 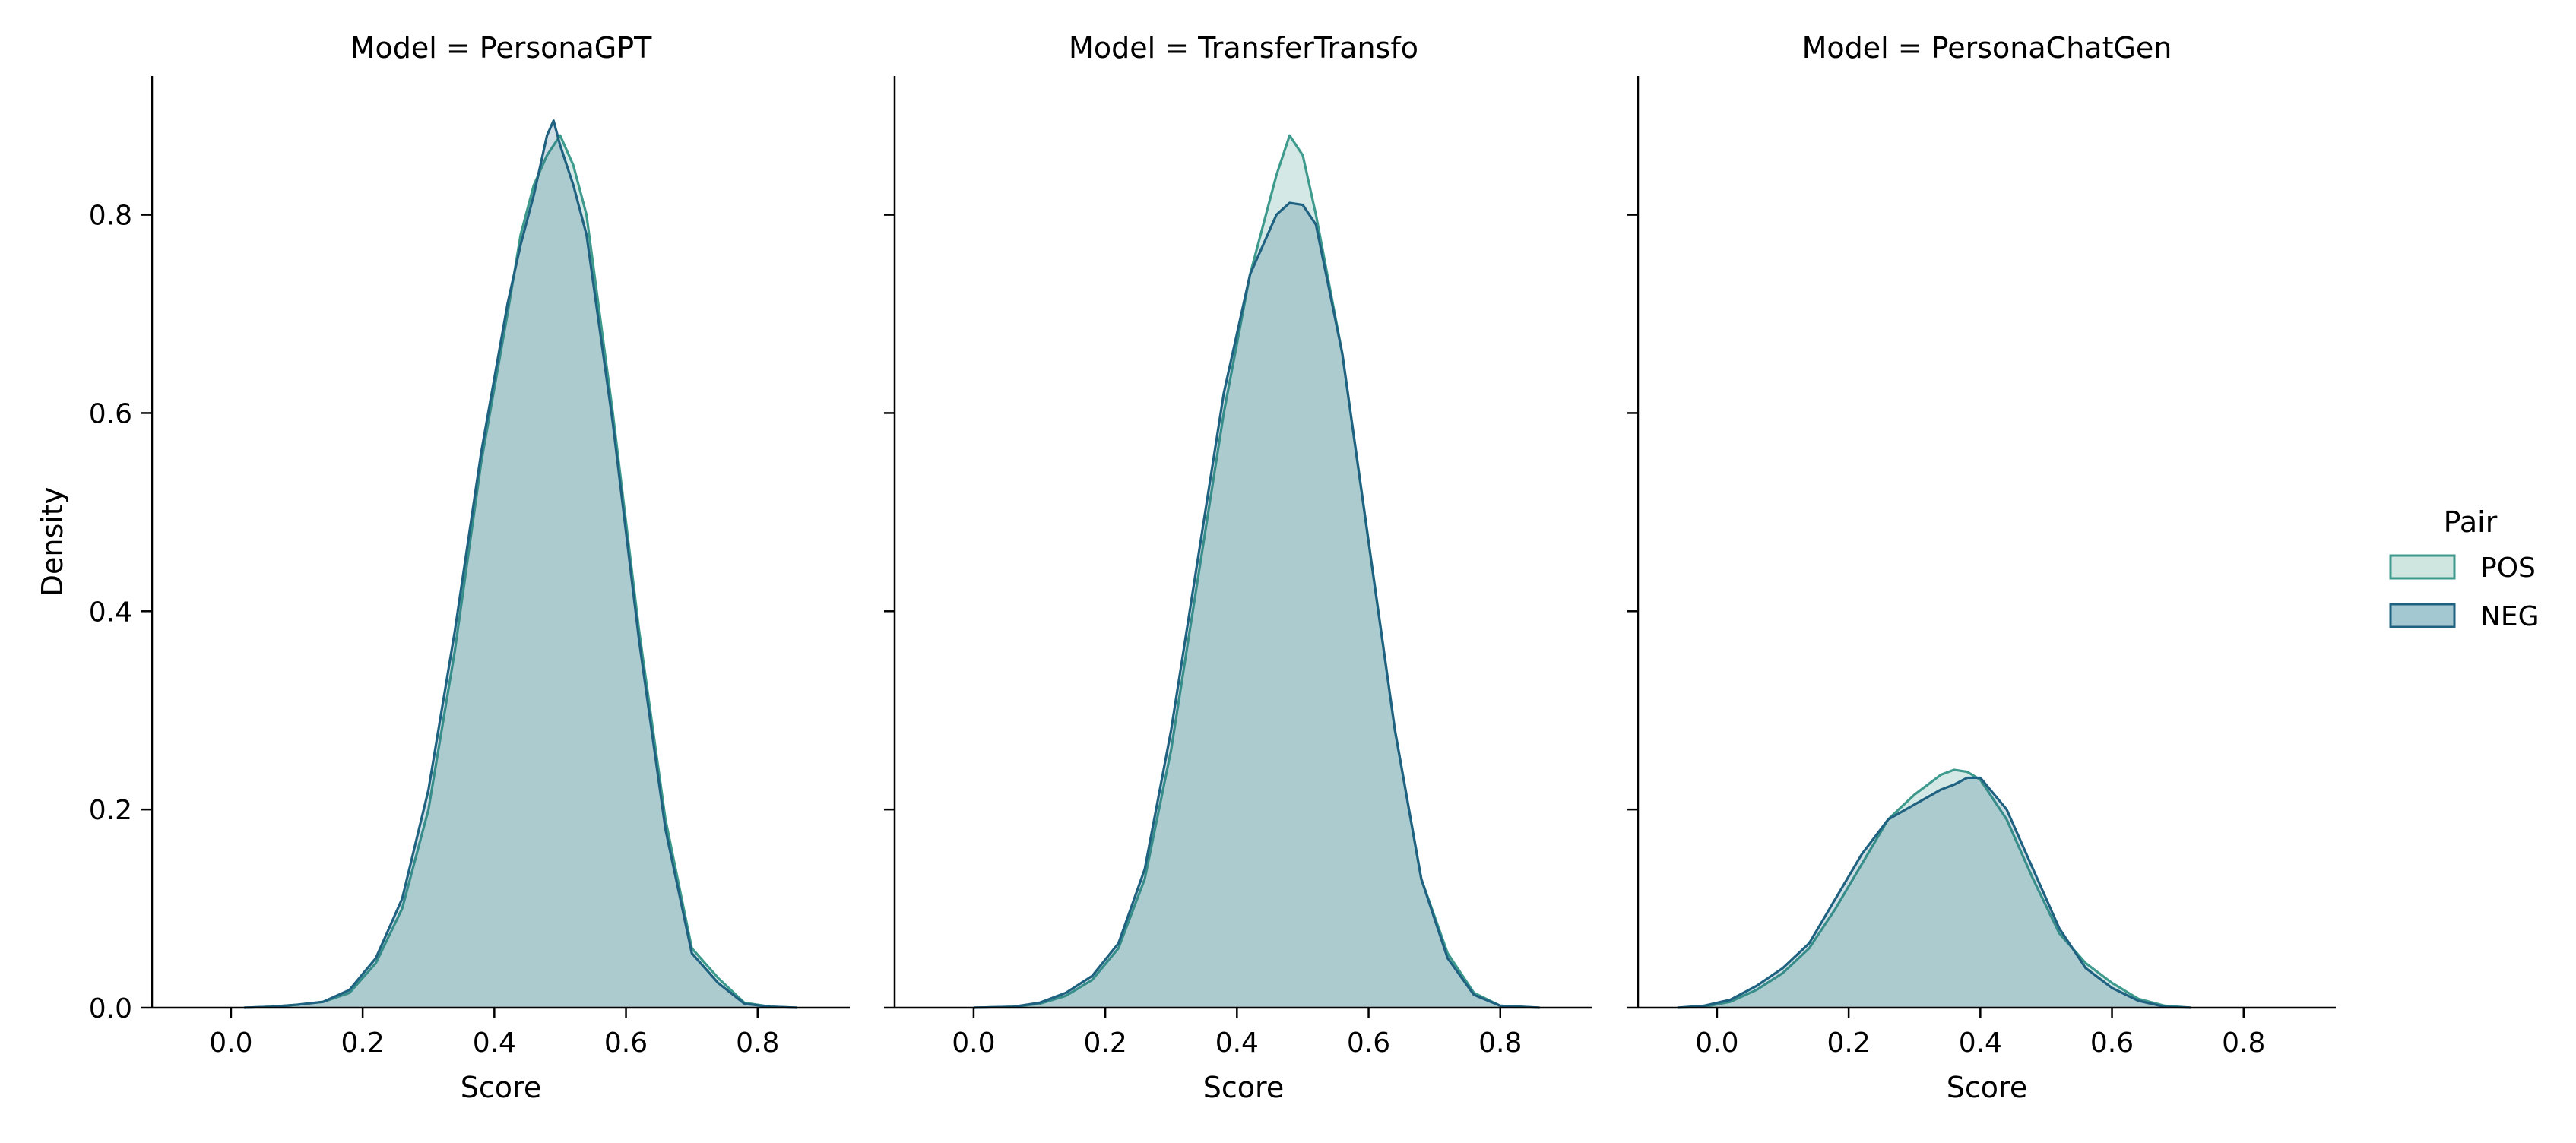 I want to click on y-tick-label: 0.6, so click(x=110, y=413).